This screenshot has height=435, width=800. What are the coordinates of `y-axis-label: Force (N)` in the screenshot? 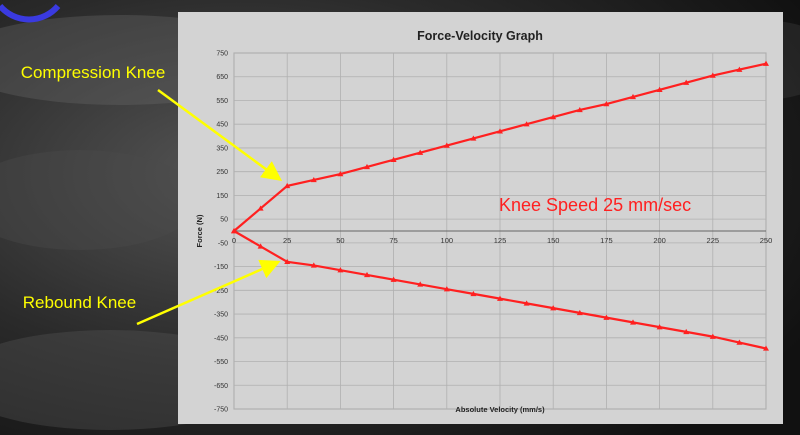 It's located at (199, 230).